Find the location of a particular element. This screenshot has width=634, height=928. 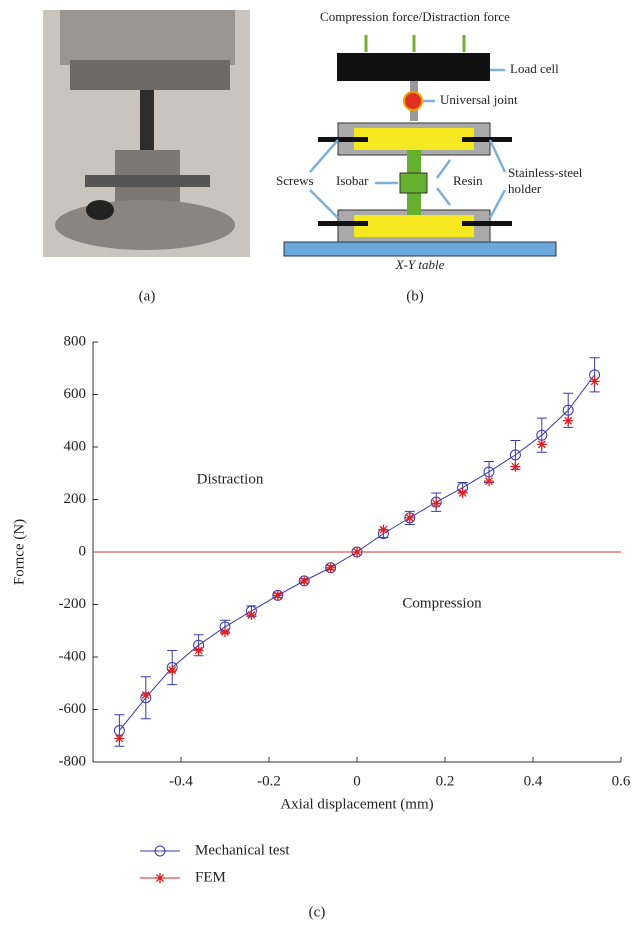

diagram-label: Resin is located at coordinates (468, 180).